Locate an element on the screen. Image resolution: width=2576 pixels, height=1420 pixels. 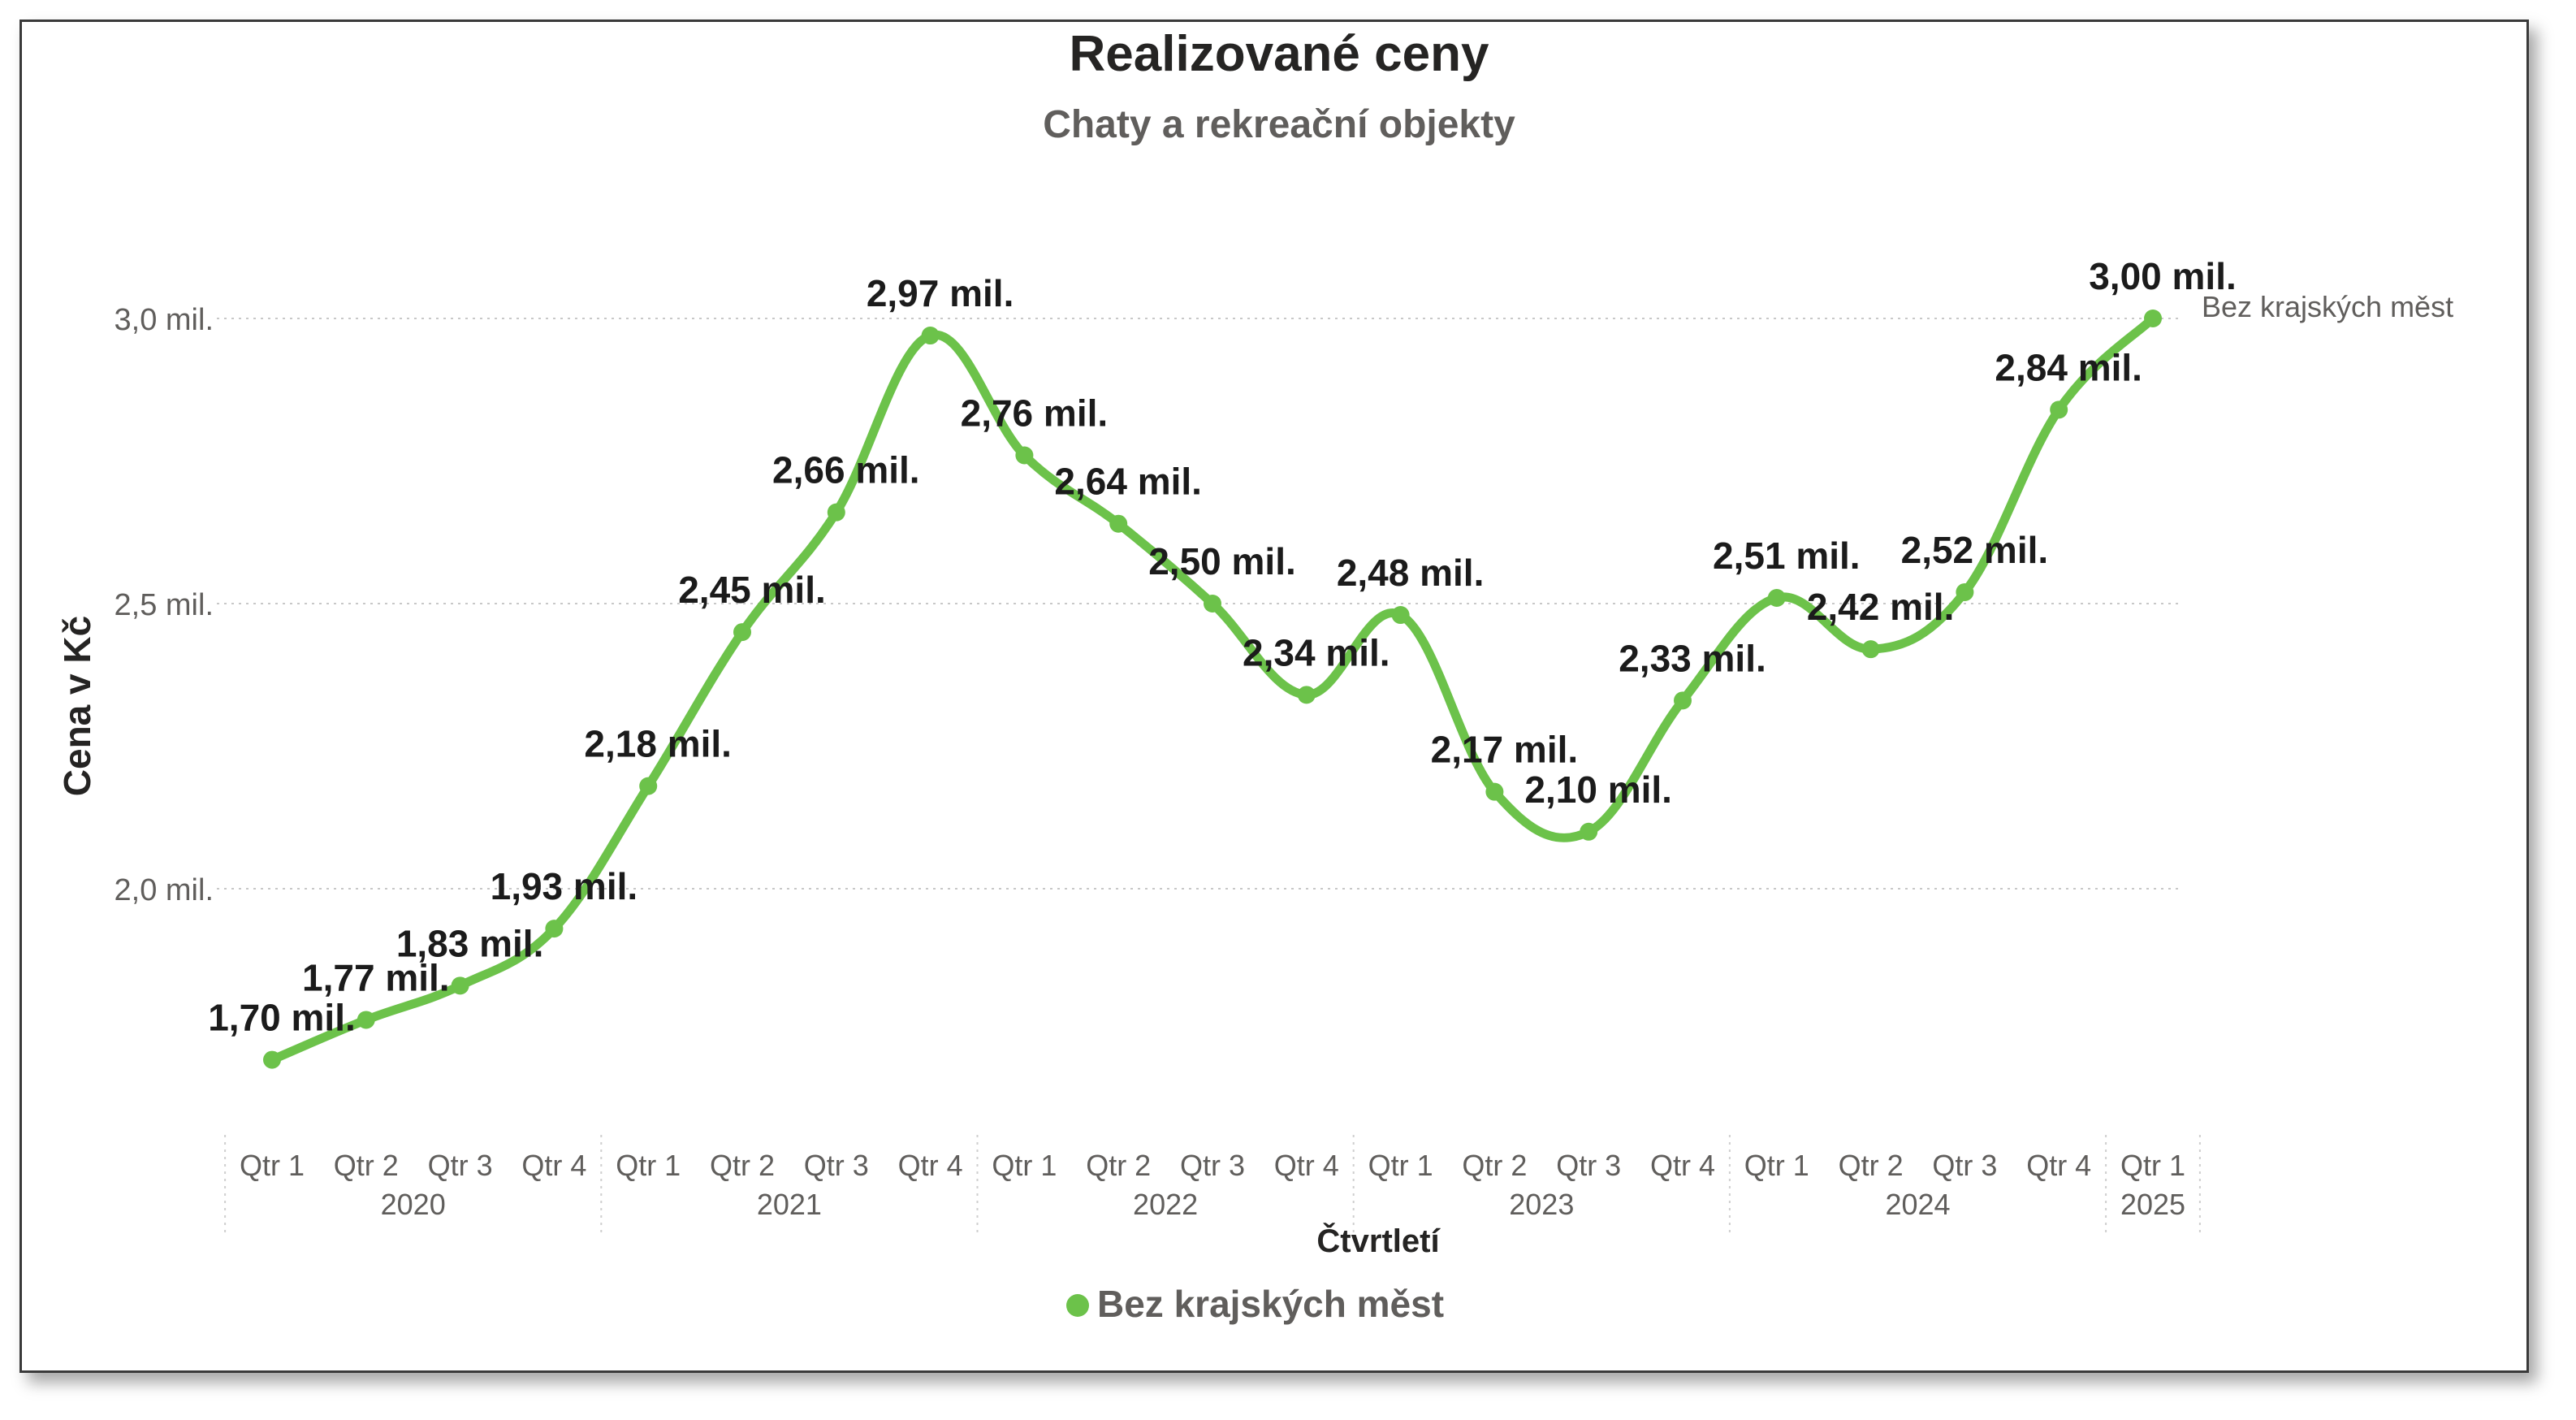
data-label: 2,18 mil. is located at coordinates (658, 744).